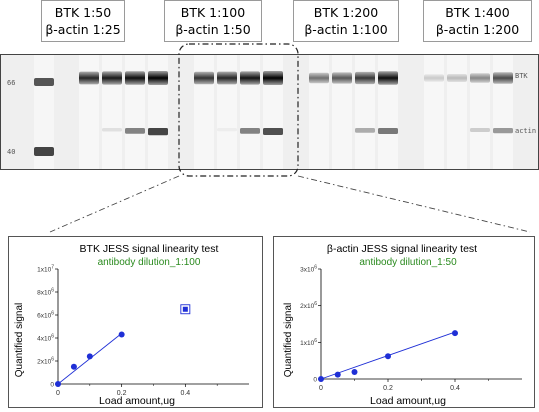  Describe the element at coordinates (213, 21) in the screenshot. I see `dilution-box-2: BTK 1:100 β-actin 1:50` at that location.